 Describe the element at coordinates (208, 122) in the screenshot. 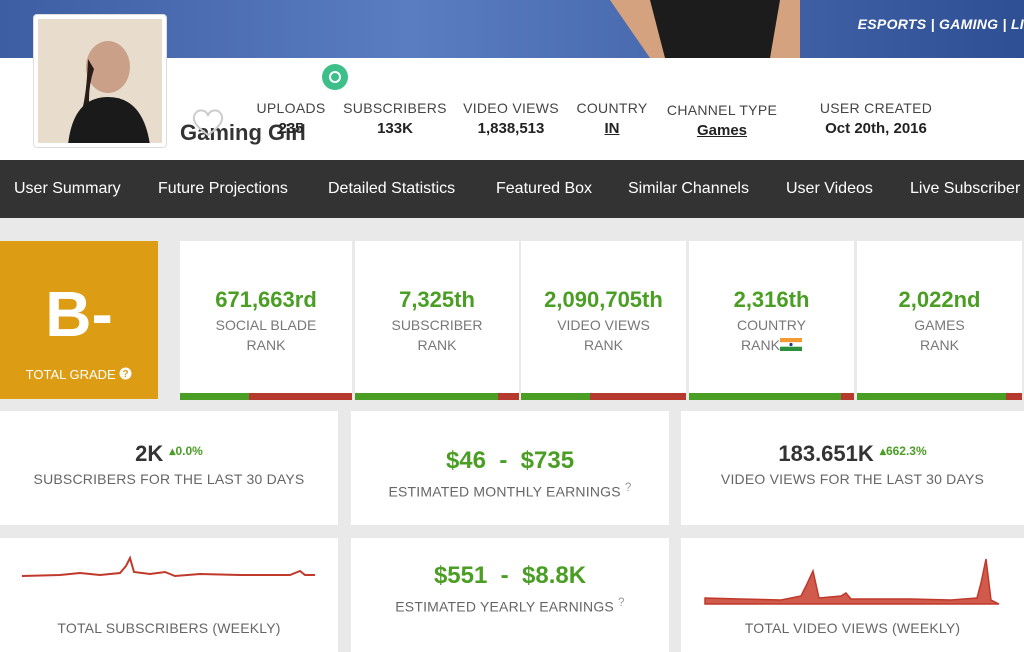

I see `favorite-button` at that location.